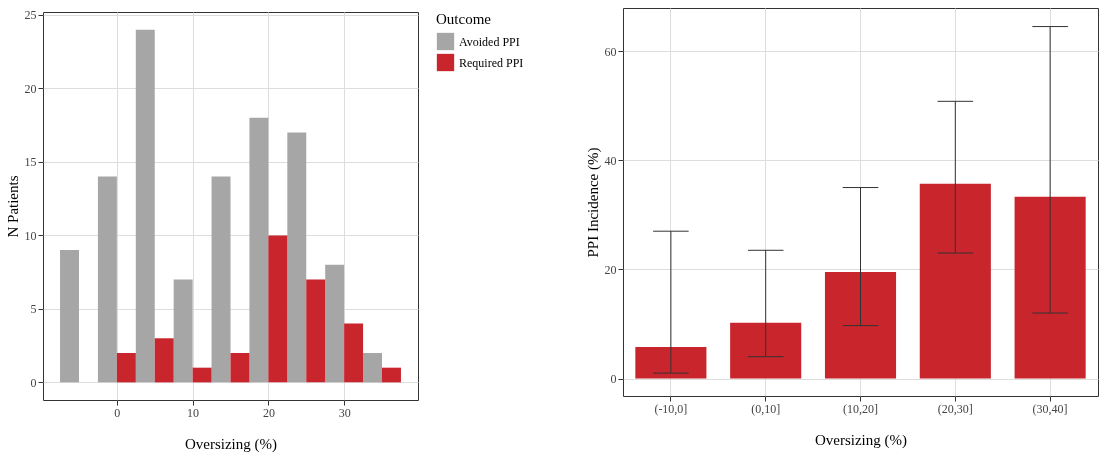 The image size is (1104, 460). What do you see at coordinates (30, 235) in the screenshot?
I see `y-tick-label: 10` at bounding box center [30, 235].